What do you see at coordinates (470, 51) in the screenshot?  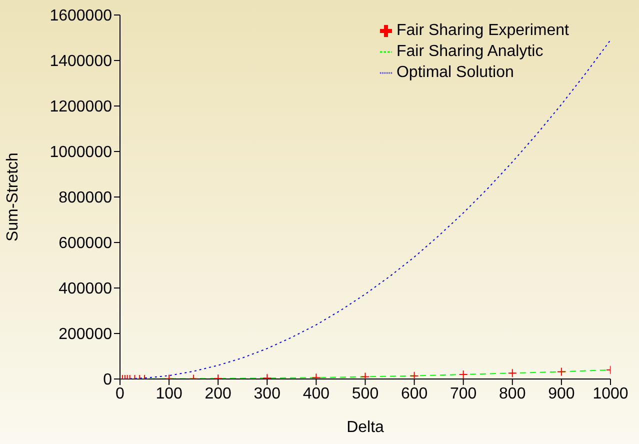 I see `legend-label: Fair Sharing Analytic` at bounding box center [470, 51].